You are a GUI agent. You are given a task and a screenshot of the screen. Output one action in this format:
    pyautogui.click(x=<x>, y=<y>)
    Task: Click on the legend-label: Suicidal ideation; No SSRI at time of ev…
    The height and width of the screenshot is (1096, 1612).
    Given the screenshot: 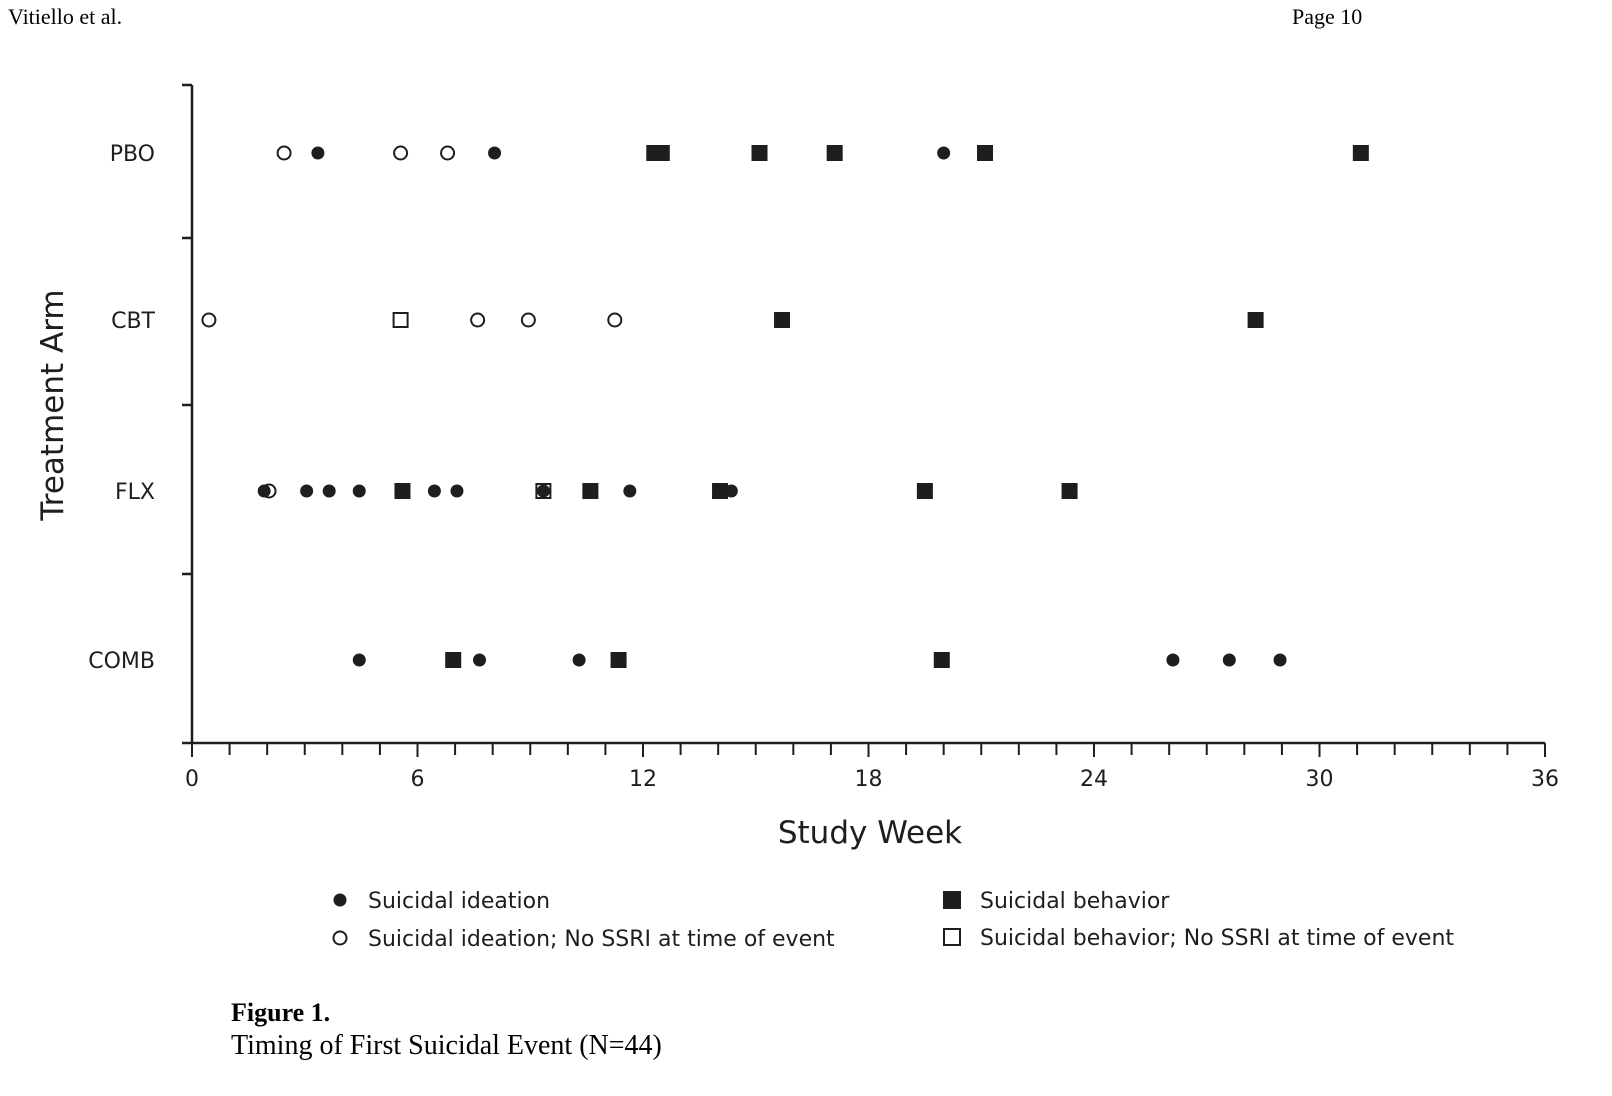 What is the action you would take?
    pyautogui.click(x=601, y=939)
    